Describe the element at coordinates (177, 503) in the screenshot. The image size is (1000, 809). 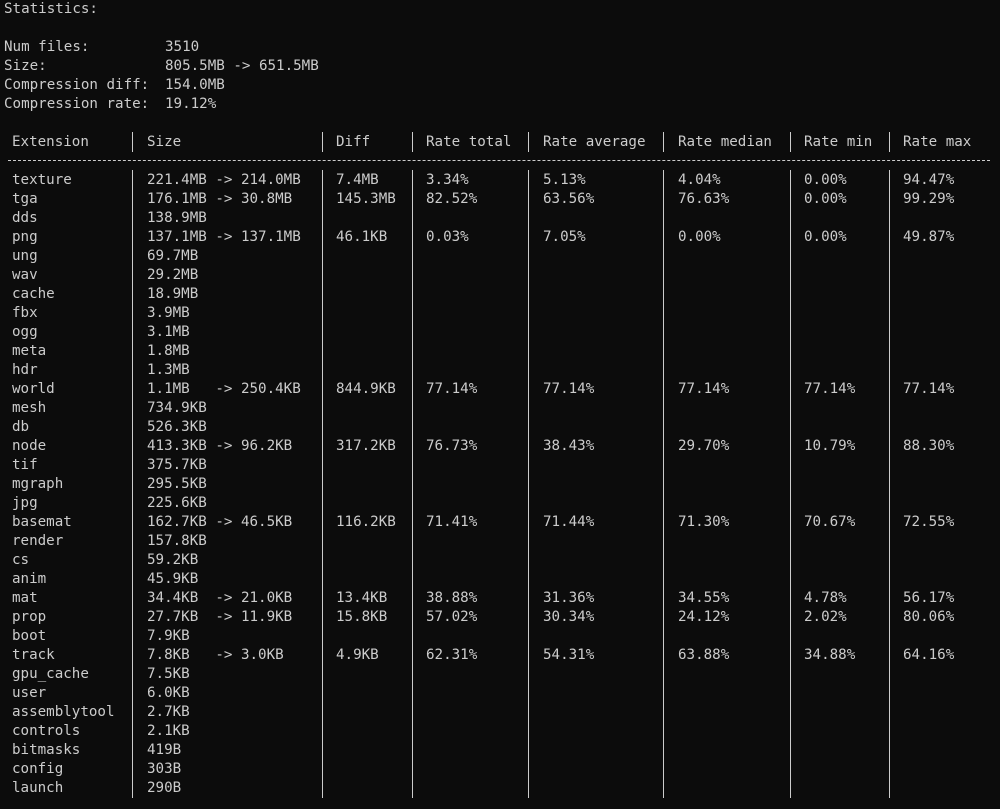
I see `col-size: 225.6KB` at that location.